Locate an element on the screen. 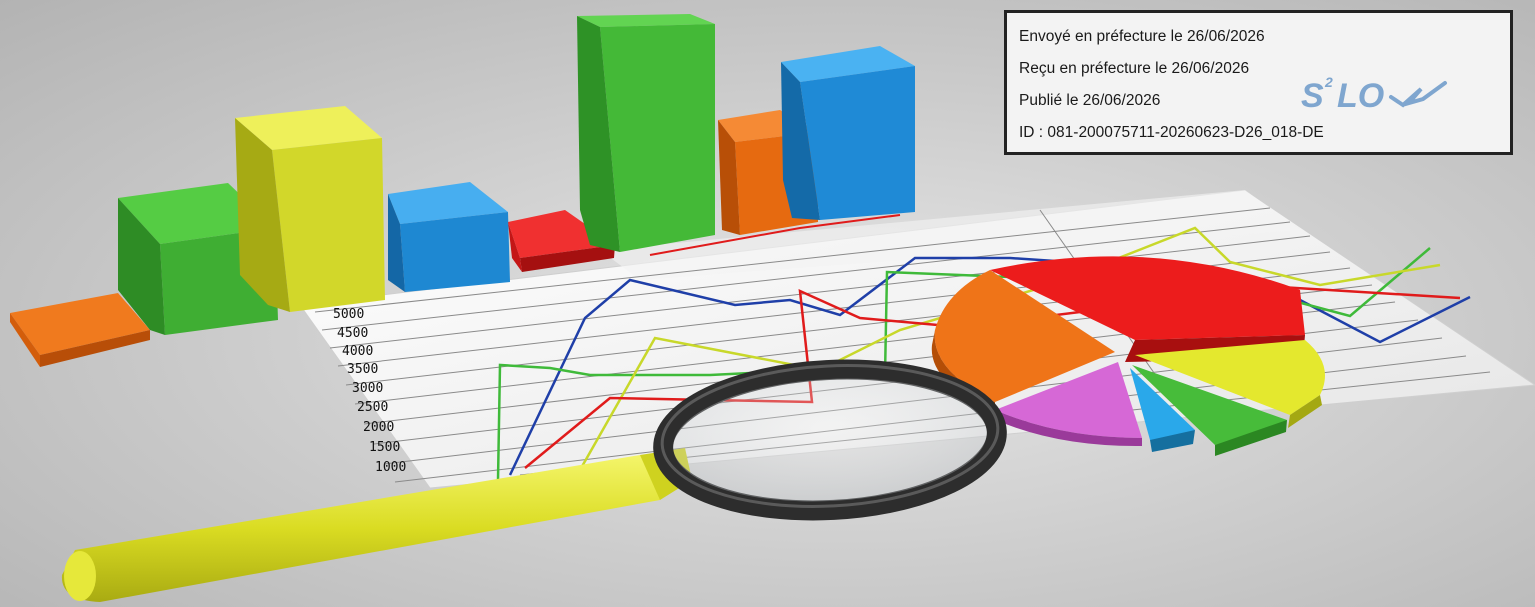 Image resolution: width=1535 pixels, height=607 pixels. y-axis-label: 5000 is located at coordinates (348, 314).